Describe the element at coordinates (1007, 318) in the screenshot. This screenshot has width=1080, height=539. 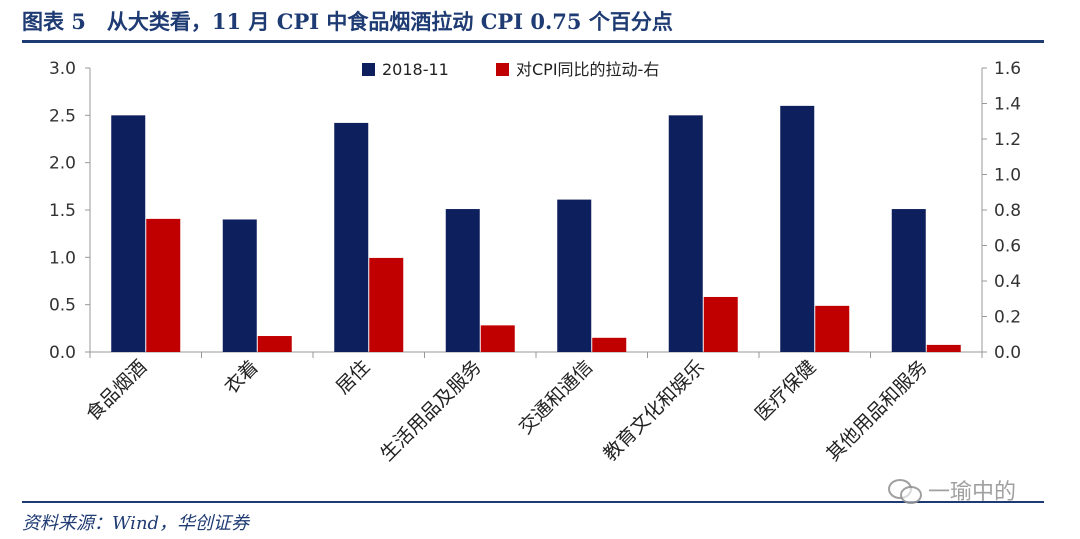
I see `y-tick-right-label: 0.2` at that location.